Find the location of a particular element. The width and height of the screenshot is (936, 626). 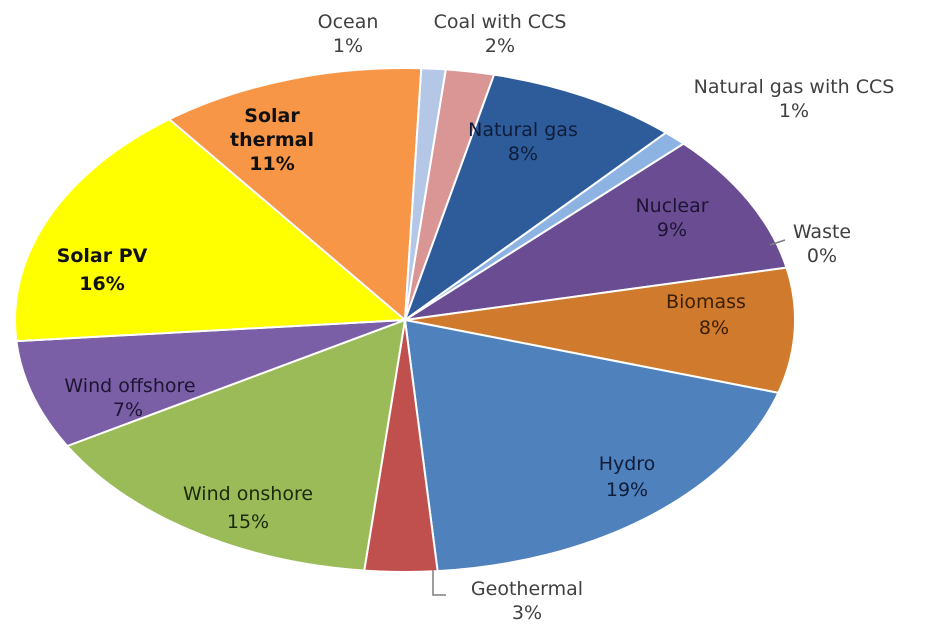

slice-value-geothermal: 3% is located at coordinates (527, 613).